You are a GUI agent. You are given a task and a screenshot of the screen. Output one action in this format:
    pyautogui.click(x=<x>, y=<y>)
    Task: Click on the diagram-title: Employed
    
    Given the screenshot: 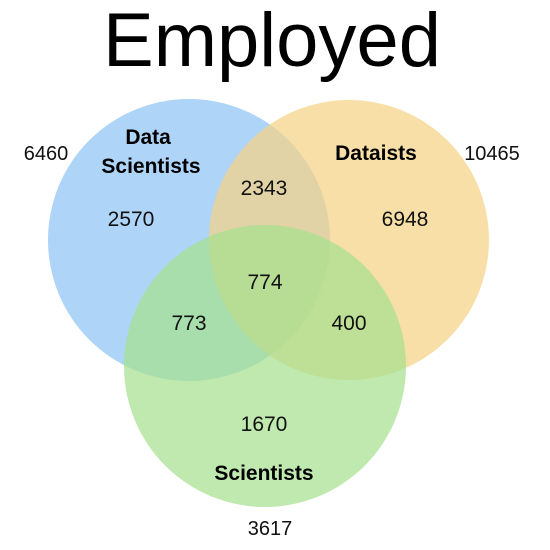 What is the action you would take?
    pyautogui.click(x=272, y=41)
    